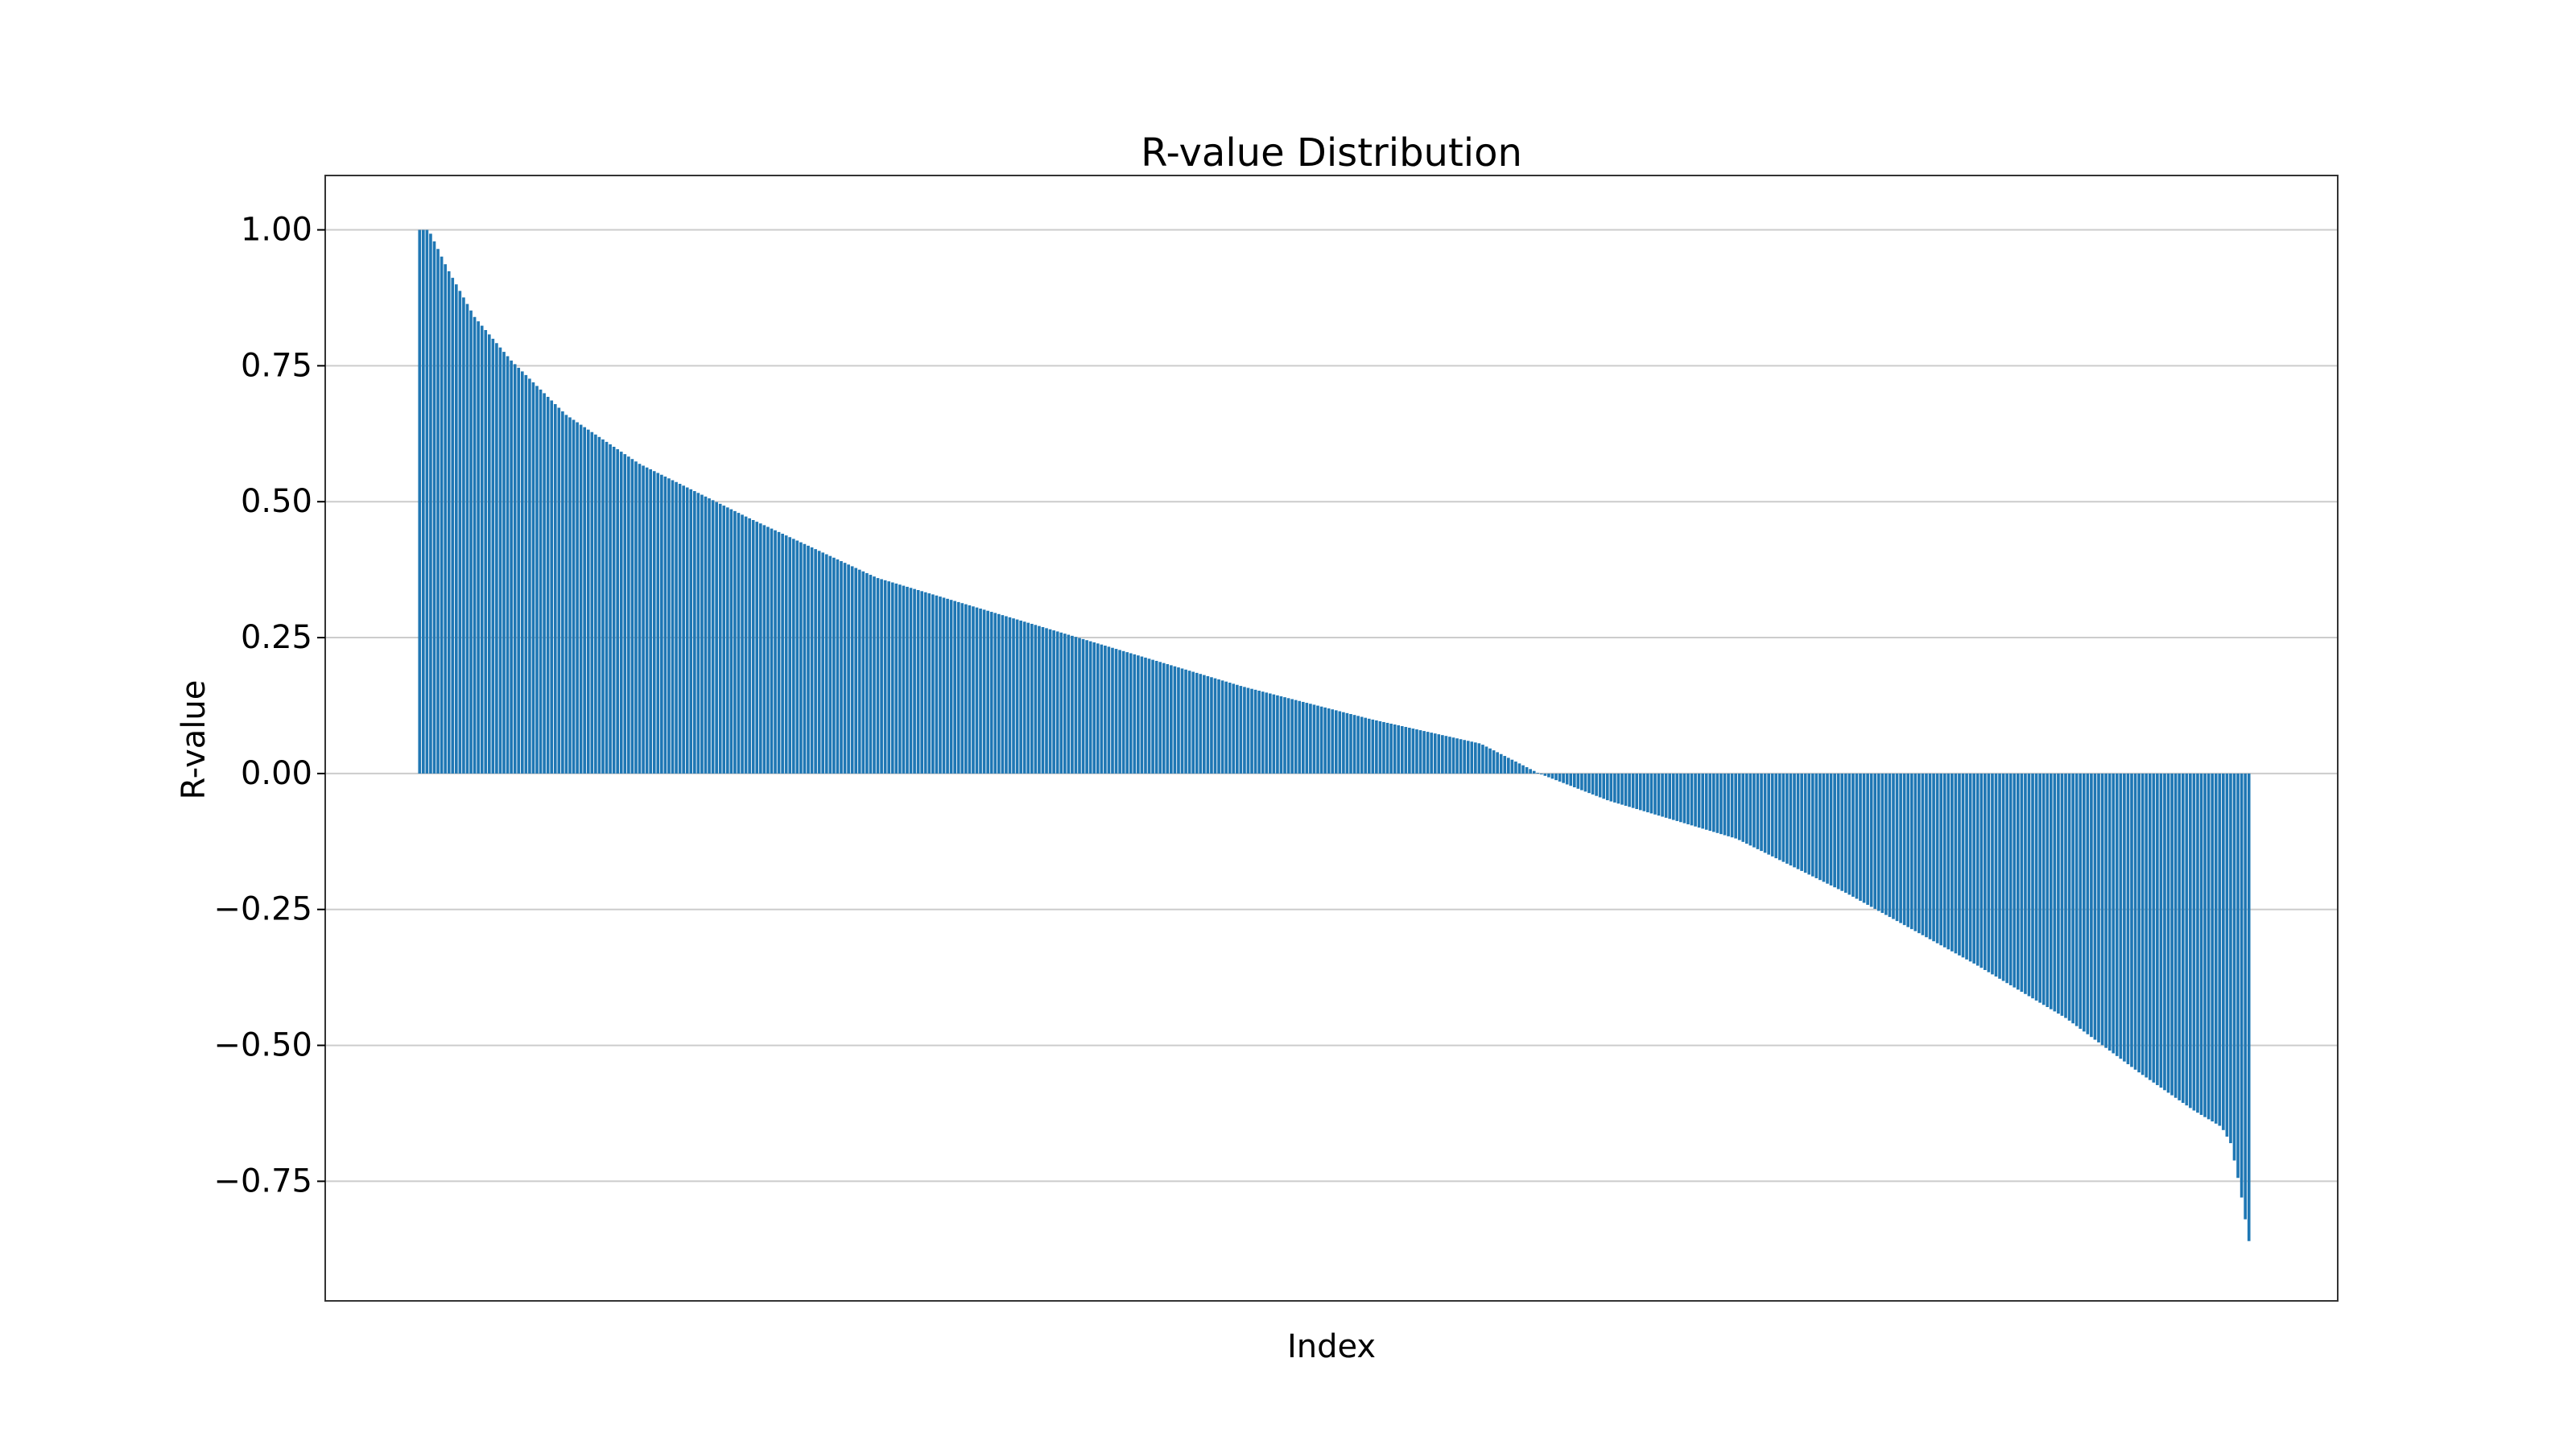  What do you see at coordinates (194, 740) in the screenshot?
I see `y-axis-label: R-value` at bounding box center [194, 740].